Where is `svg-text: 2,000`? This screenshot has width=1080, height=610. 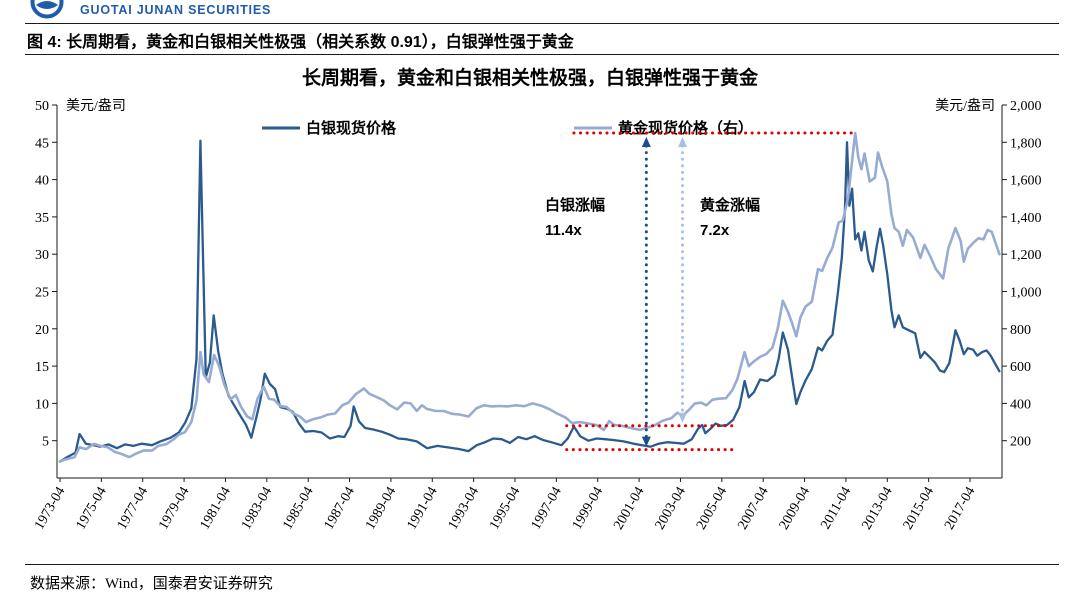
svg-text: 2,000 is located at coordinates (1026, 106).